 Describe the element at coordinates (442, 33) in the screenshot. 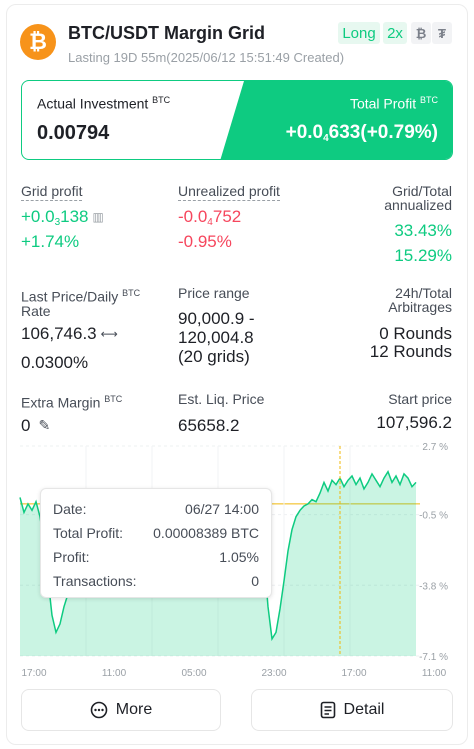

I see `usdt-margin-icon: ₮` at that location.